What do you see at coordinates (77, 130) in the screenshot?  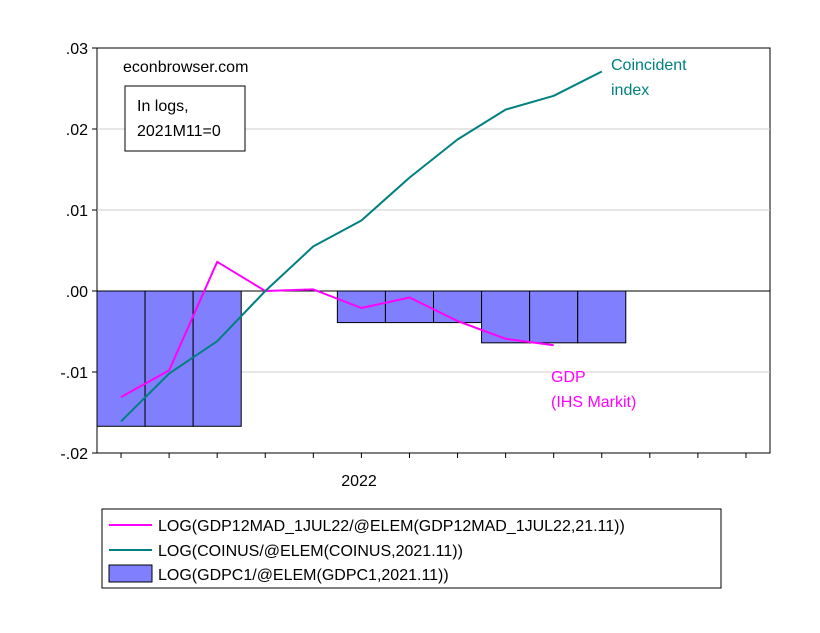 I see `y-tick-label: .02` at bounding box center [77, 130].